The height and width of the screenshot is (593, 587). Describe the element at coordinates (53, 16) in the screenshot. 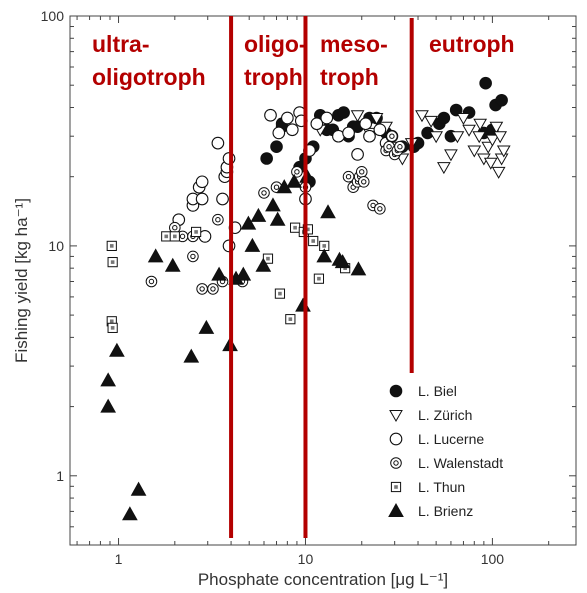

I see `y-tick-label: 100` at that location.